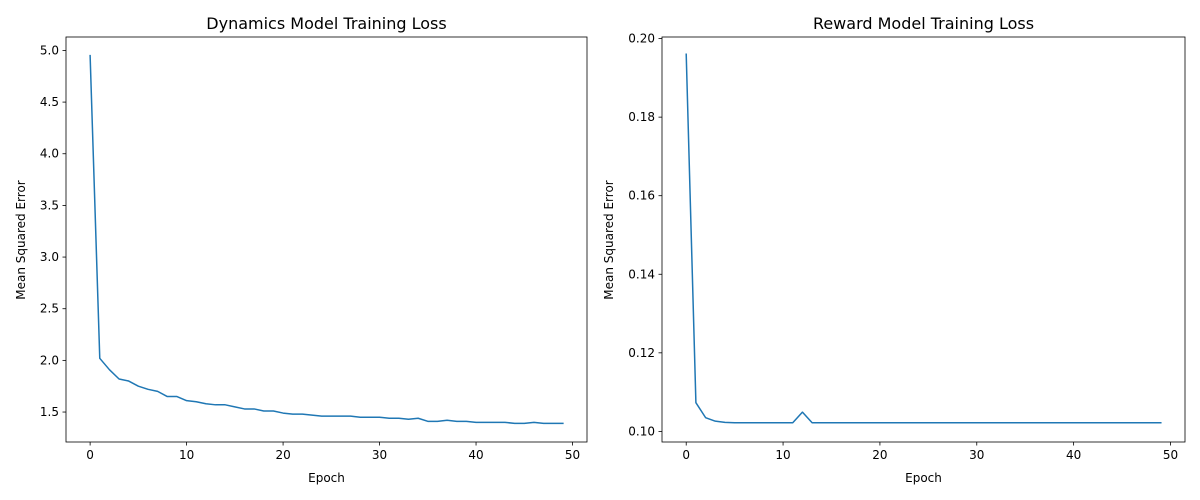  I want to click on y-tick-label: 1.5, so click(49, 412).